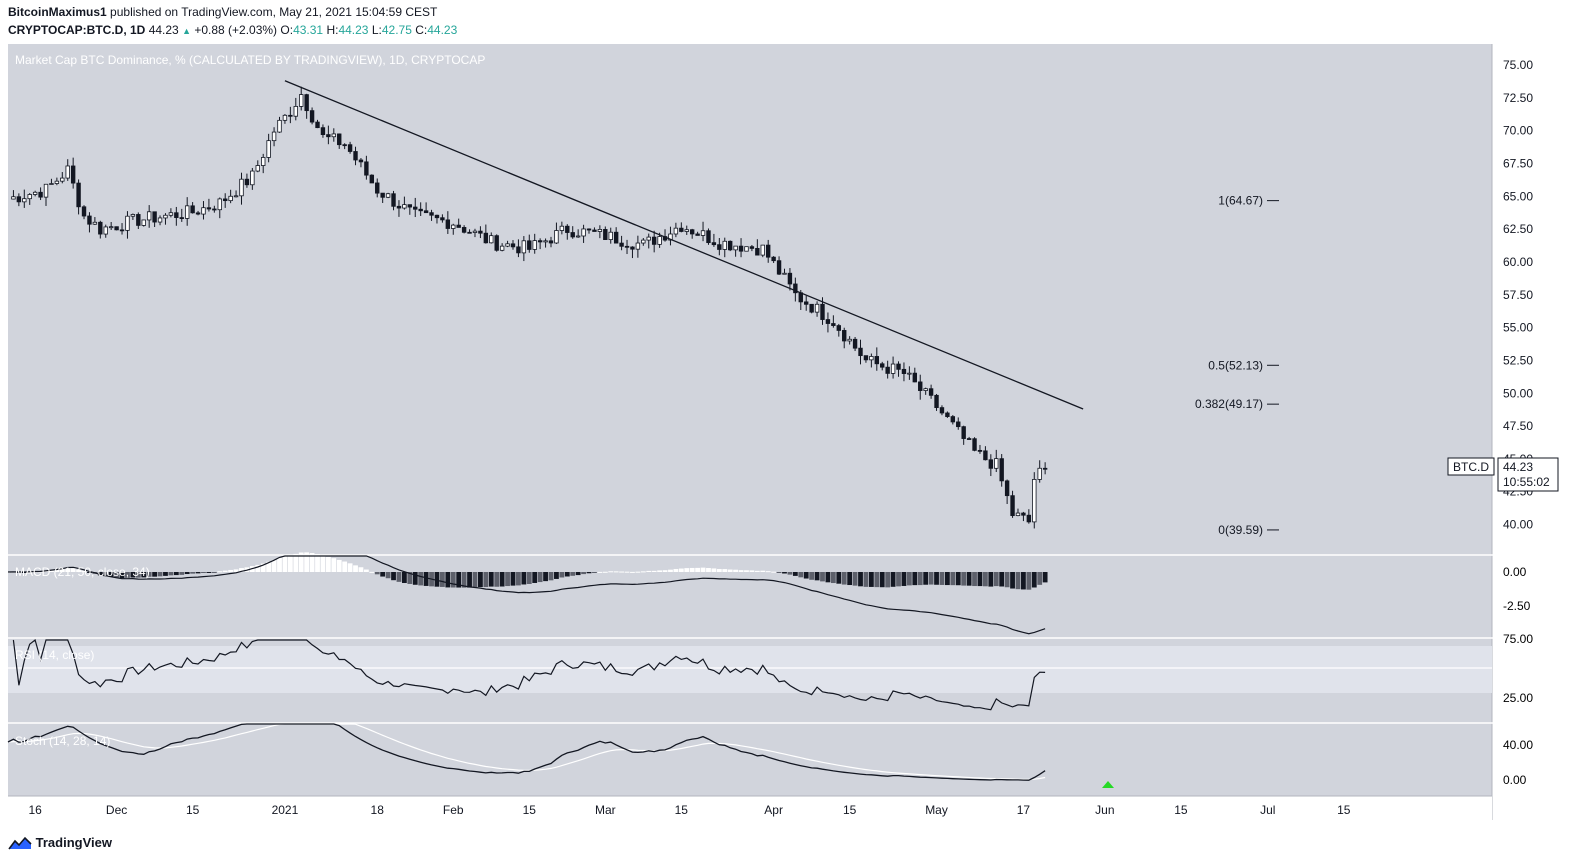  What do you see at coordinates (1518, 698) in the screenshot?
I see `rsi-tick-1: 25.00` at bounding box center [1518, 698].